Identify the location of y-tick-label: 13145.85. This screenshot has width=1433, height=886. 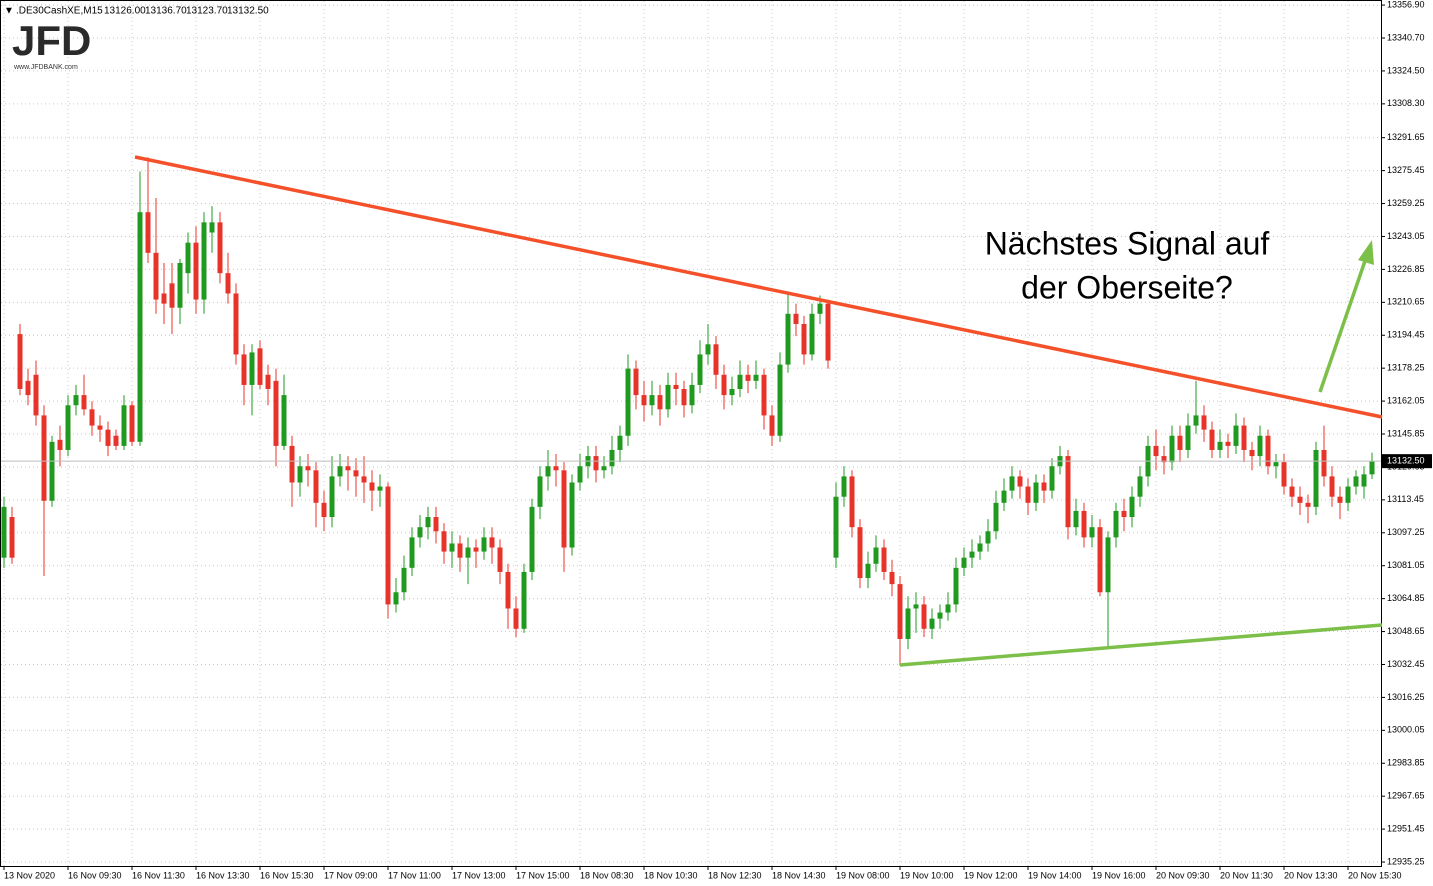
(1406, 433).